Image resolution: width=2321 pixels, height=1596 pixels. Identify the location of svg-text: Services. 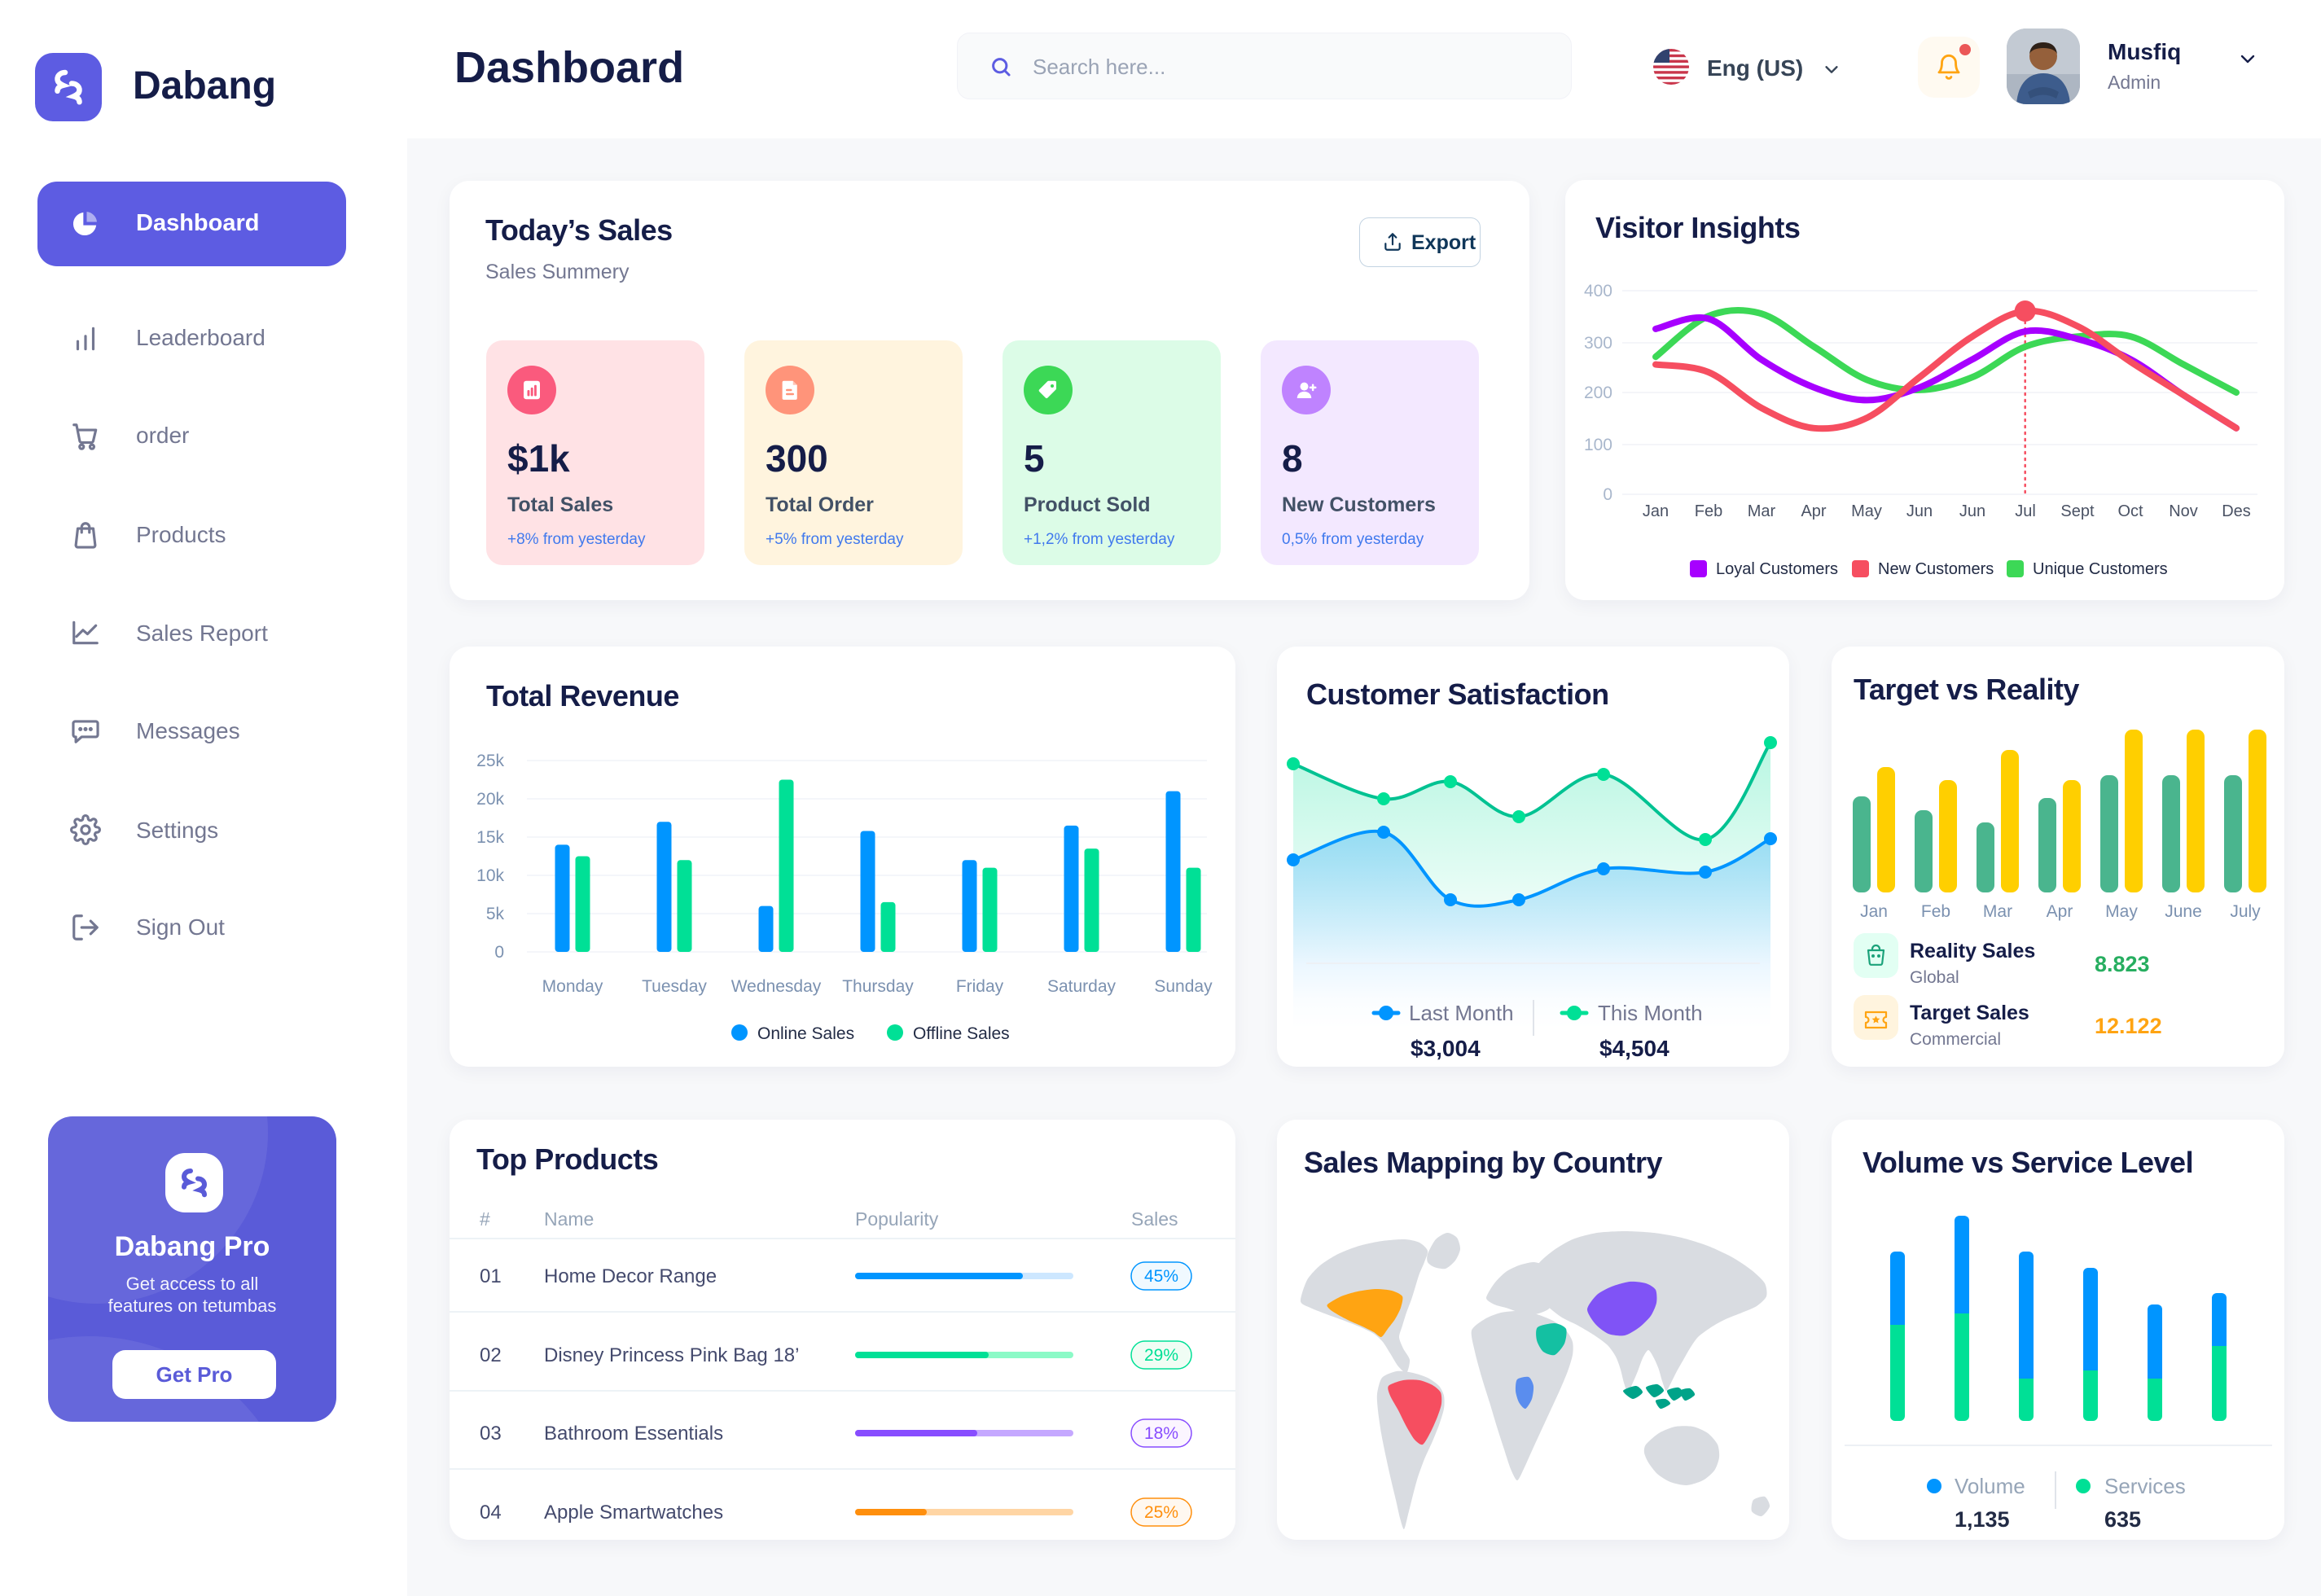
(2145, 1486).